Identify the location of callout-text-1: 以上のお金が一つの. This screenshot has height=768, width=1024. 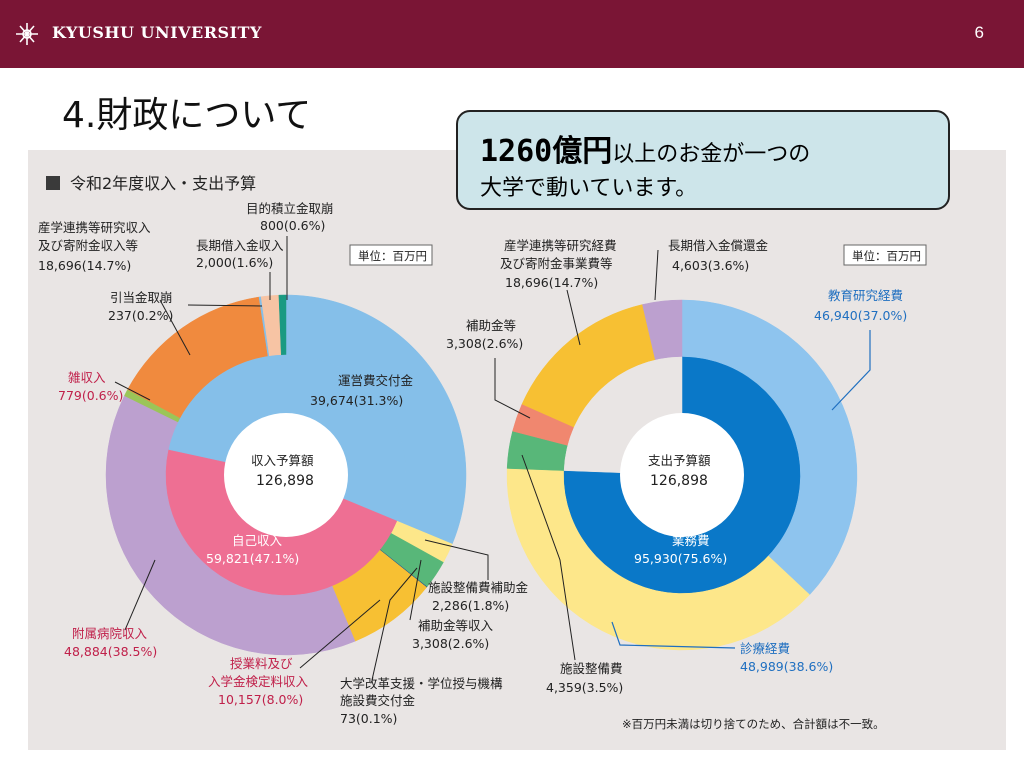
(711, 154).